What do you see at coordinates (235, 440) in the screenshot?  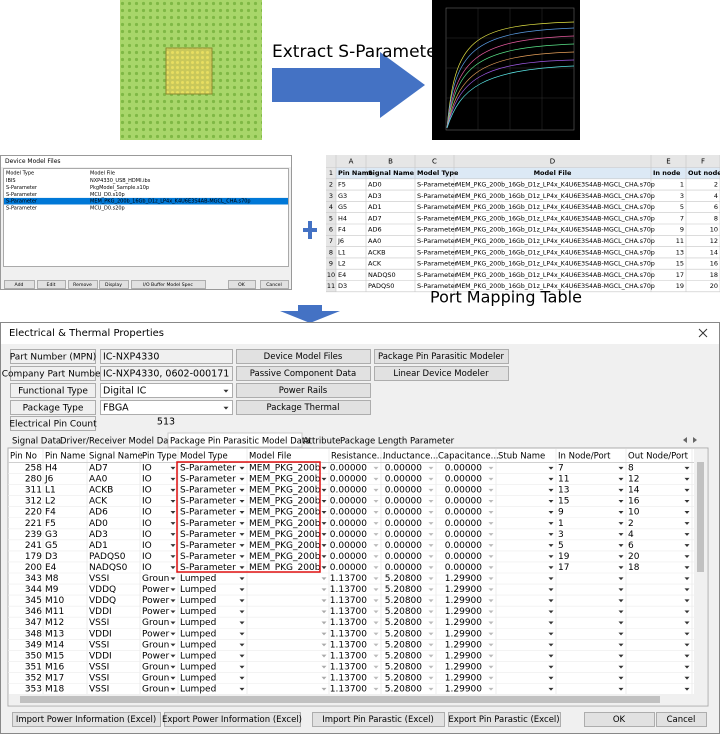 I see `active-tab` at bounding box center [235, 440].